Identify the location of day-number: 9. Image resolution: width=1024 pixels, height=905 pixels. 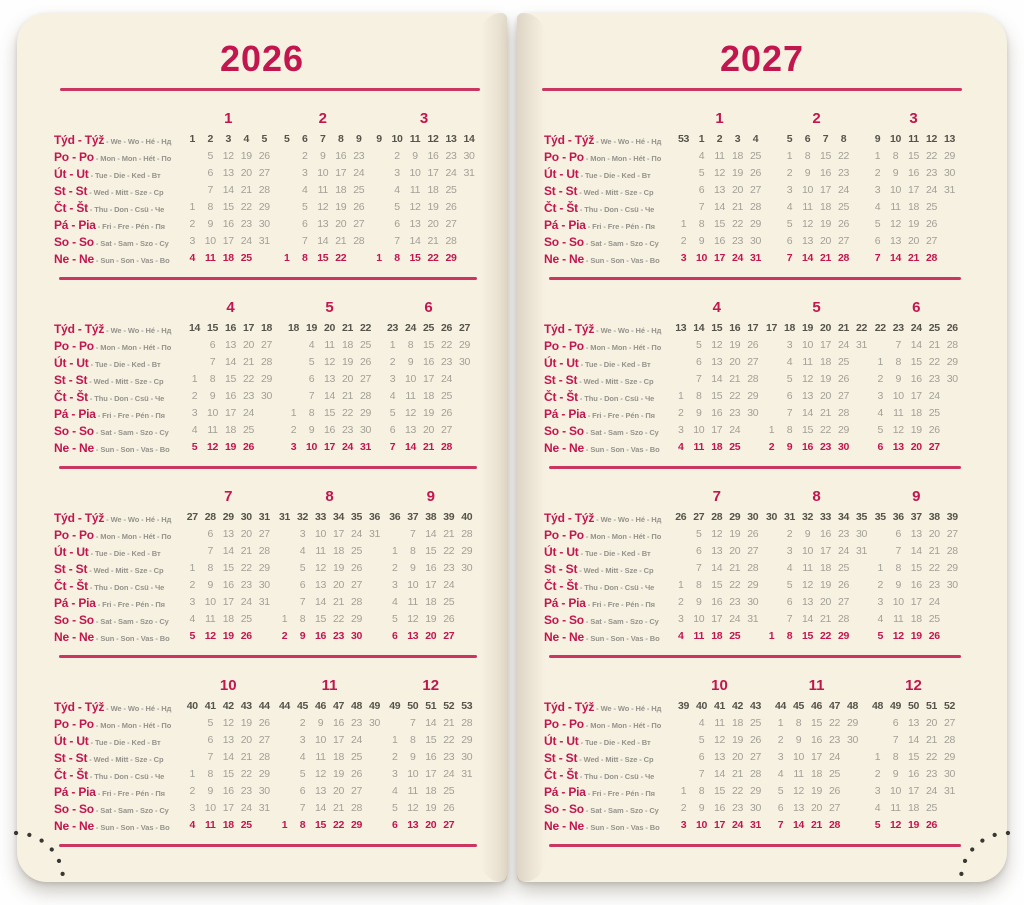
(807, 534).